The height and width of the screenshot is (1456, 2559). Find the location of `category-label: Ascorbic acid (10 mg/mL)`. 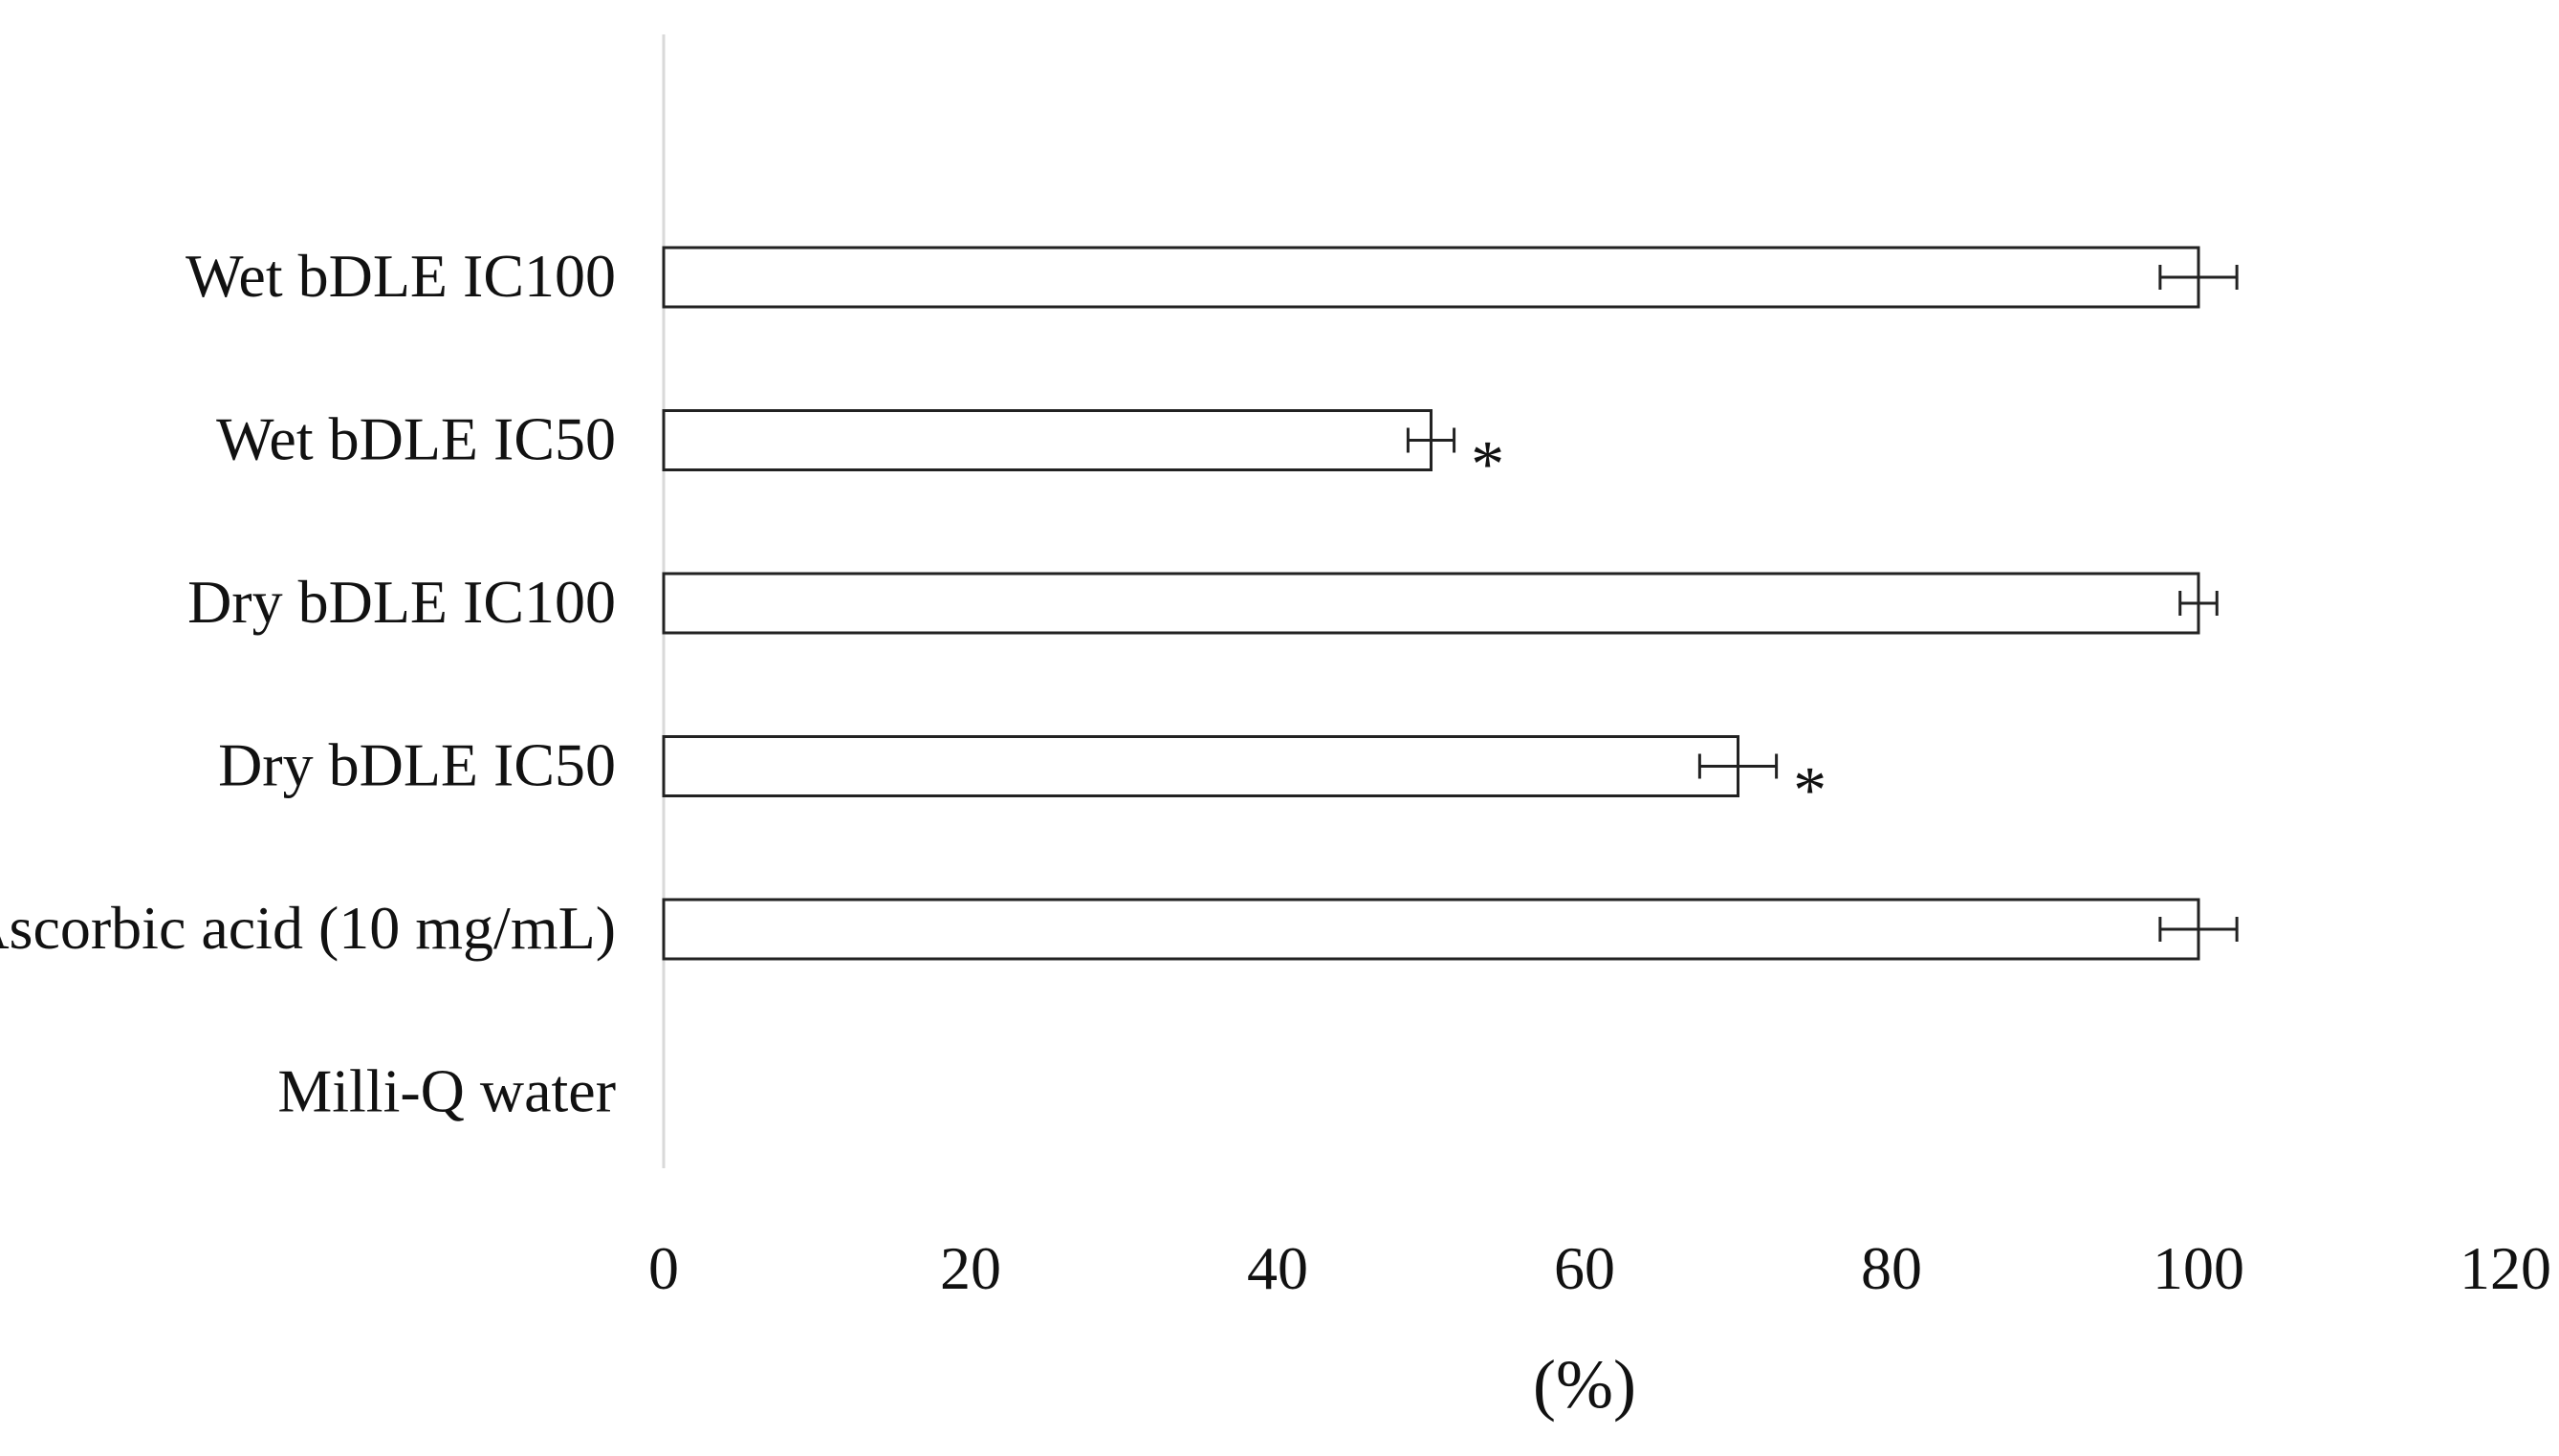

category-label: Ascorbic acid (10 mg/mL) is located at coordinates (308, 928).